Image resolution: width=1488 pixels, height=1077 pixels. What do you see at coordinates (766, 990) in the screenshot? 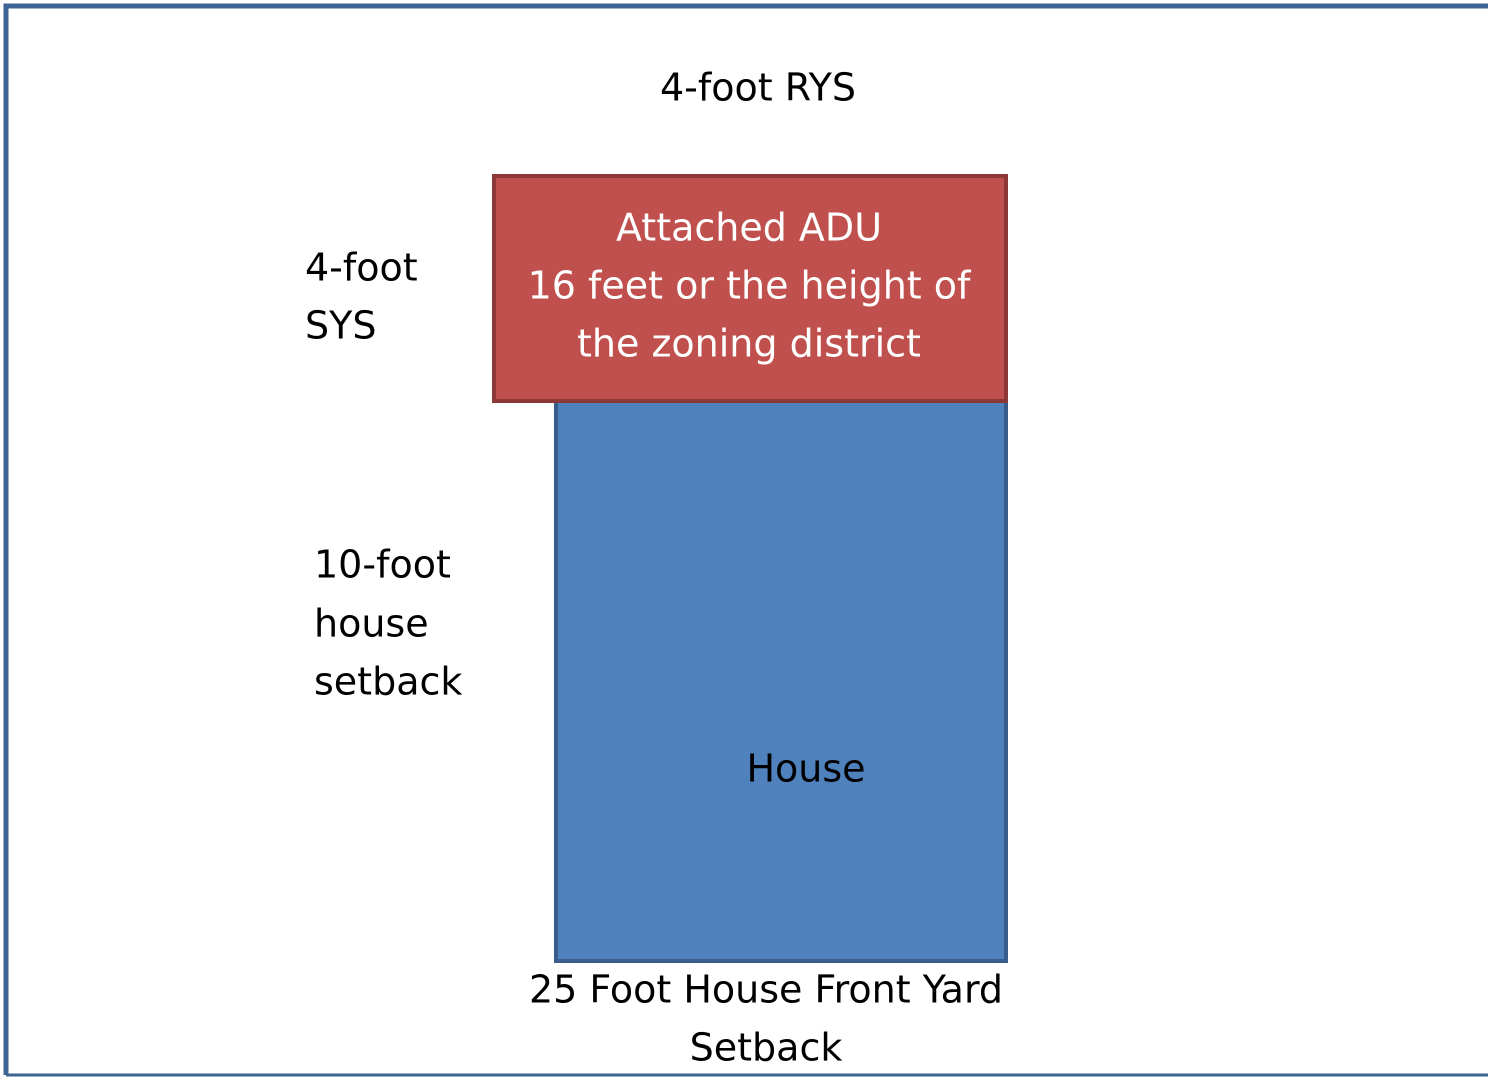
I see `front-setback-label: 25 Foot House Front Yard` at bounding box center [766, 990].